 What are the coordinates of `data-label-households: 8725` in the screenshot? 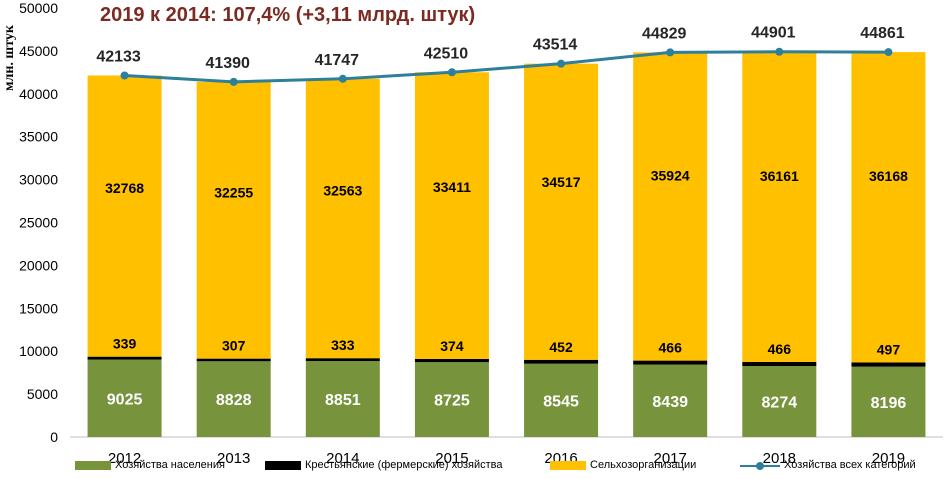 It's located at (452, 401).